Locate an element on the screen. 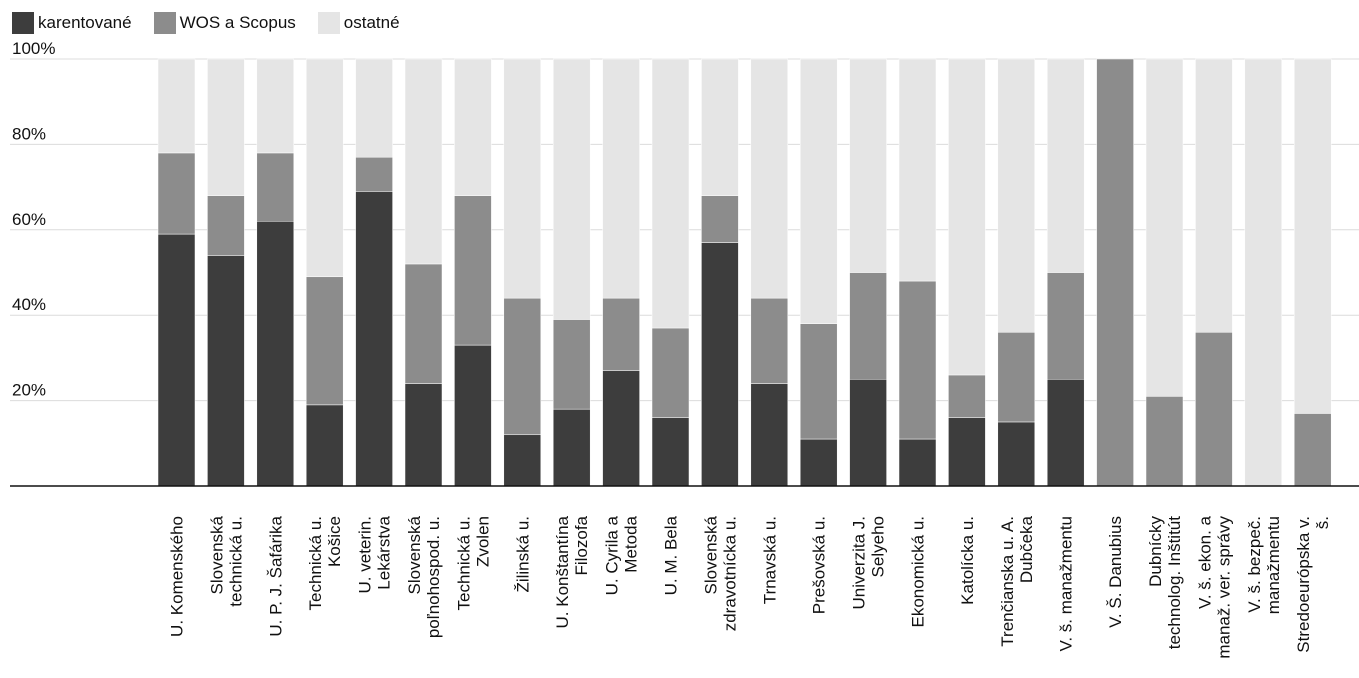 The image size is (1359, 678). x-tick-label-text: Trenčianska u. A.Dubčeka is located at coordinates (1017, 580).